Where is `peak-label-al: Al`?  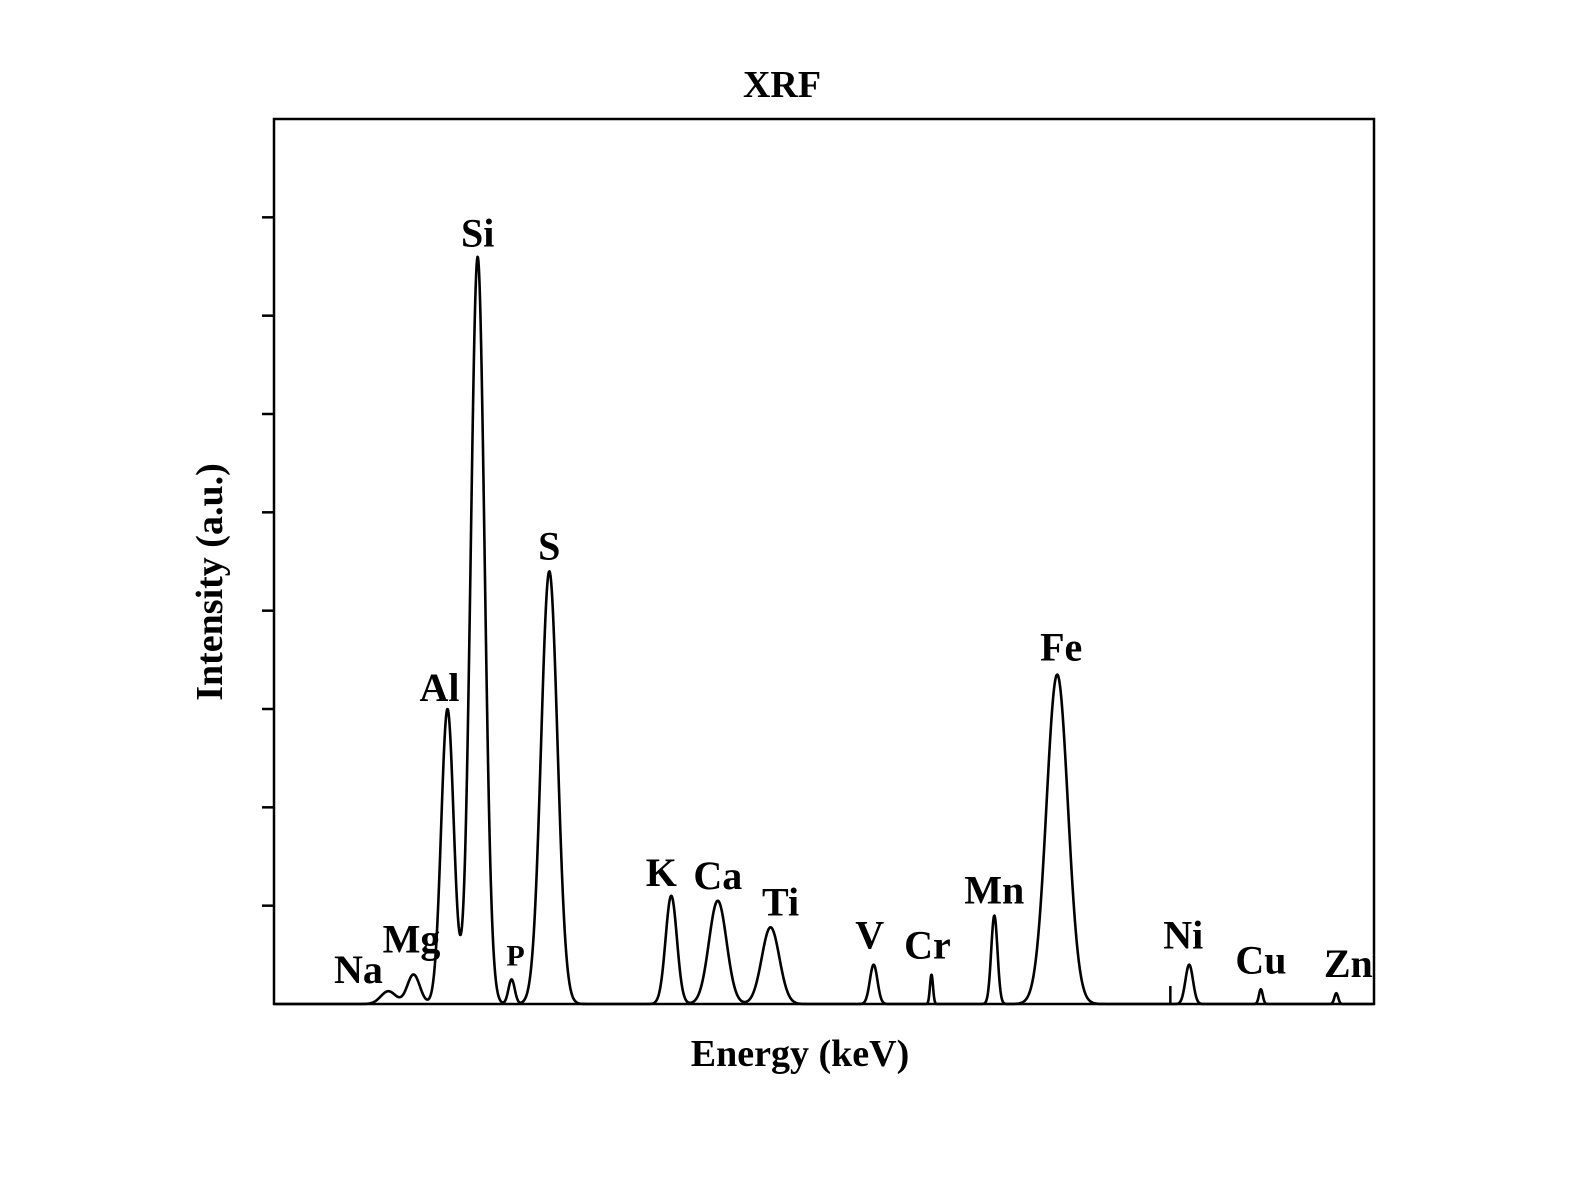 peak-label-al: Al is located at coordinates (440, 687).